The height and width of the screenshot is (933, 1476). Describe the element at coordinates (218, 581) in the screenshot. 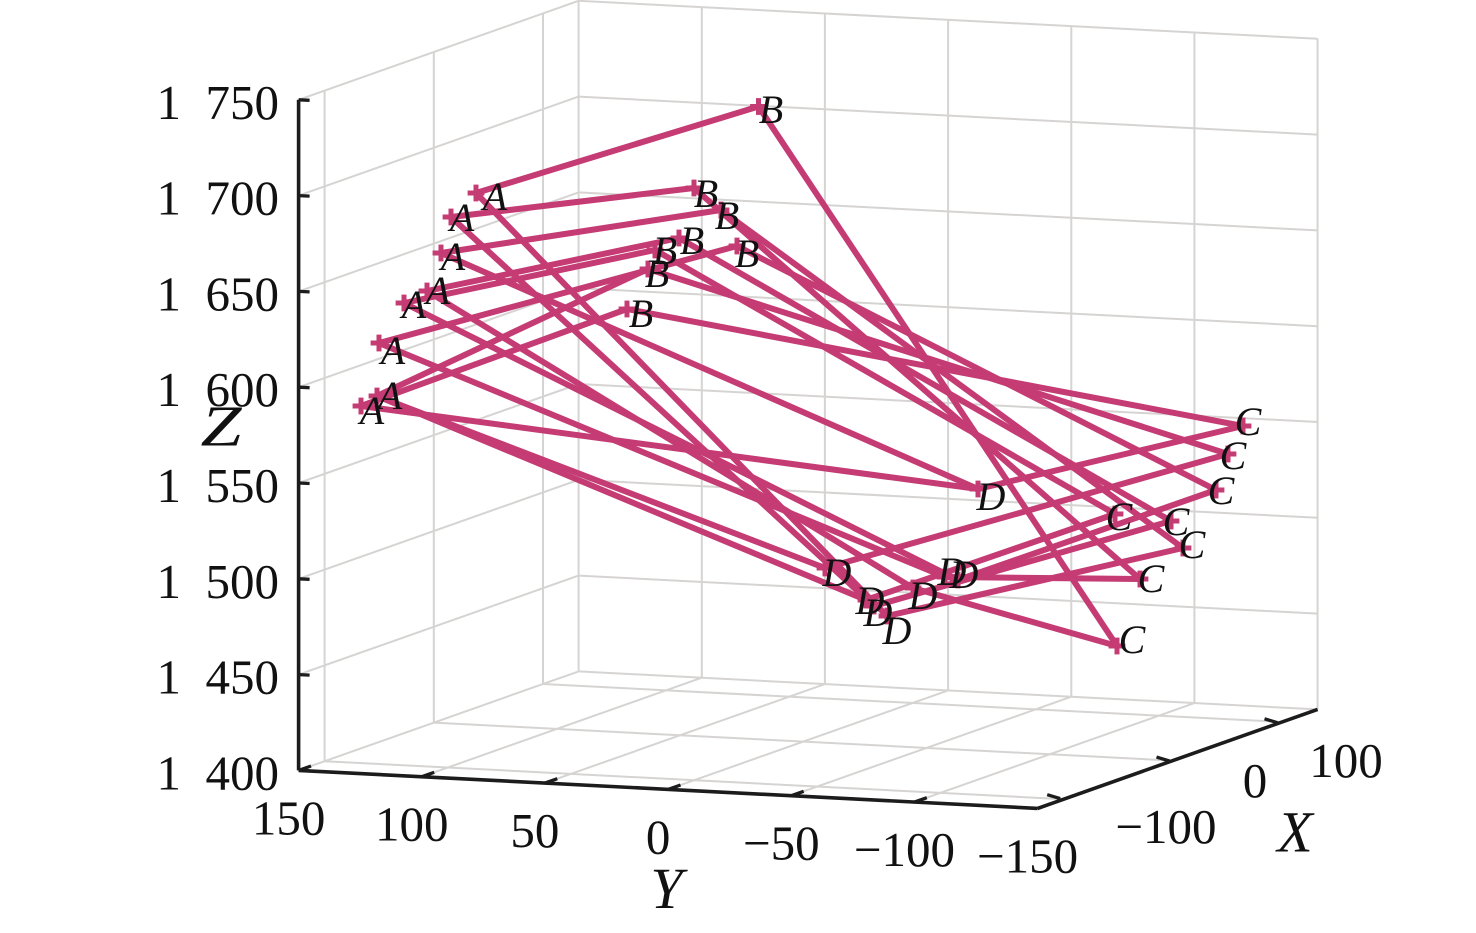

I see `svg-text: 1 500` at that location.